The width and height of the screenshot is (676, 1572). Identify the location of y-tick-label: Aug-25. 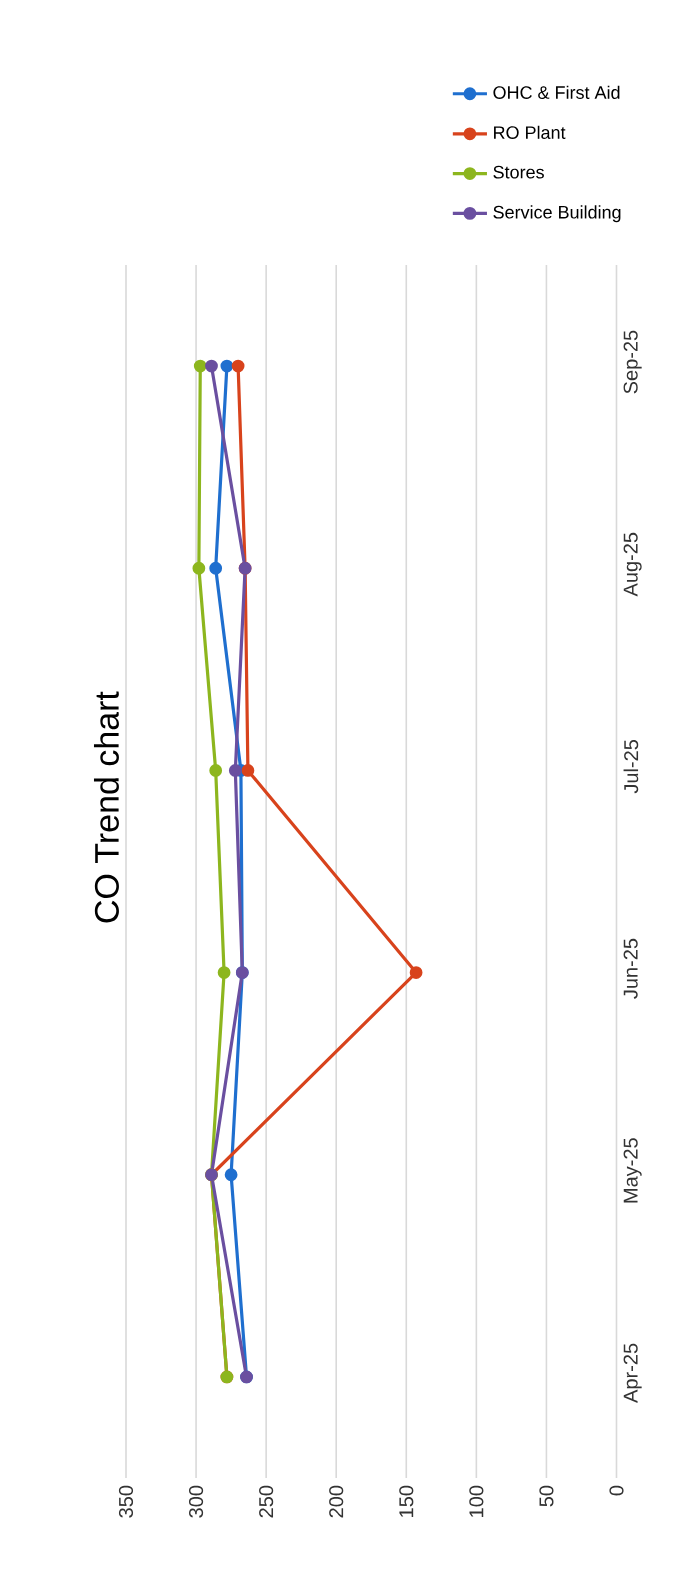
(632, 564).